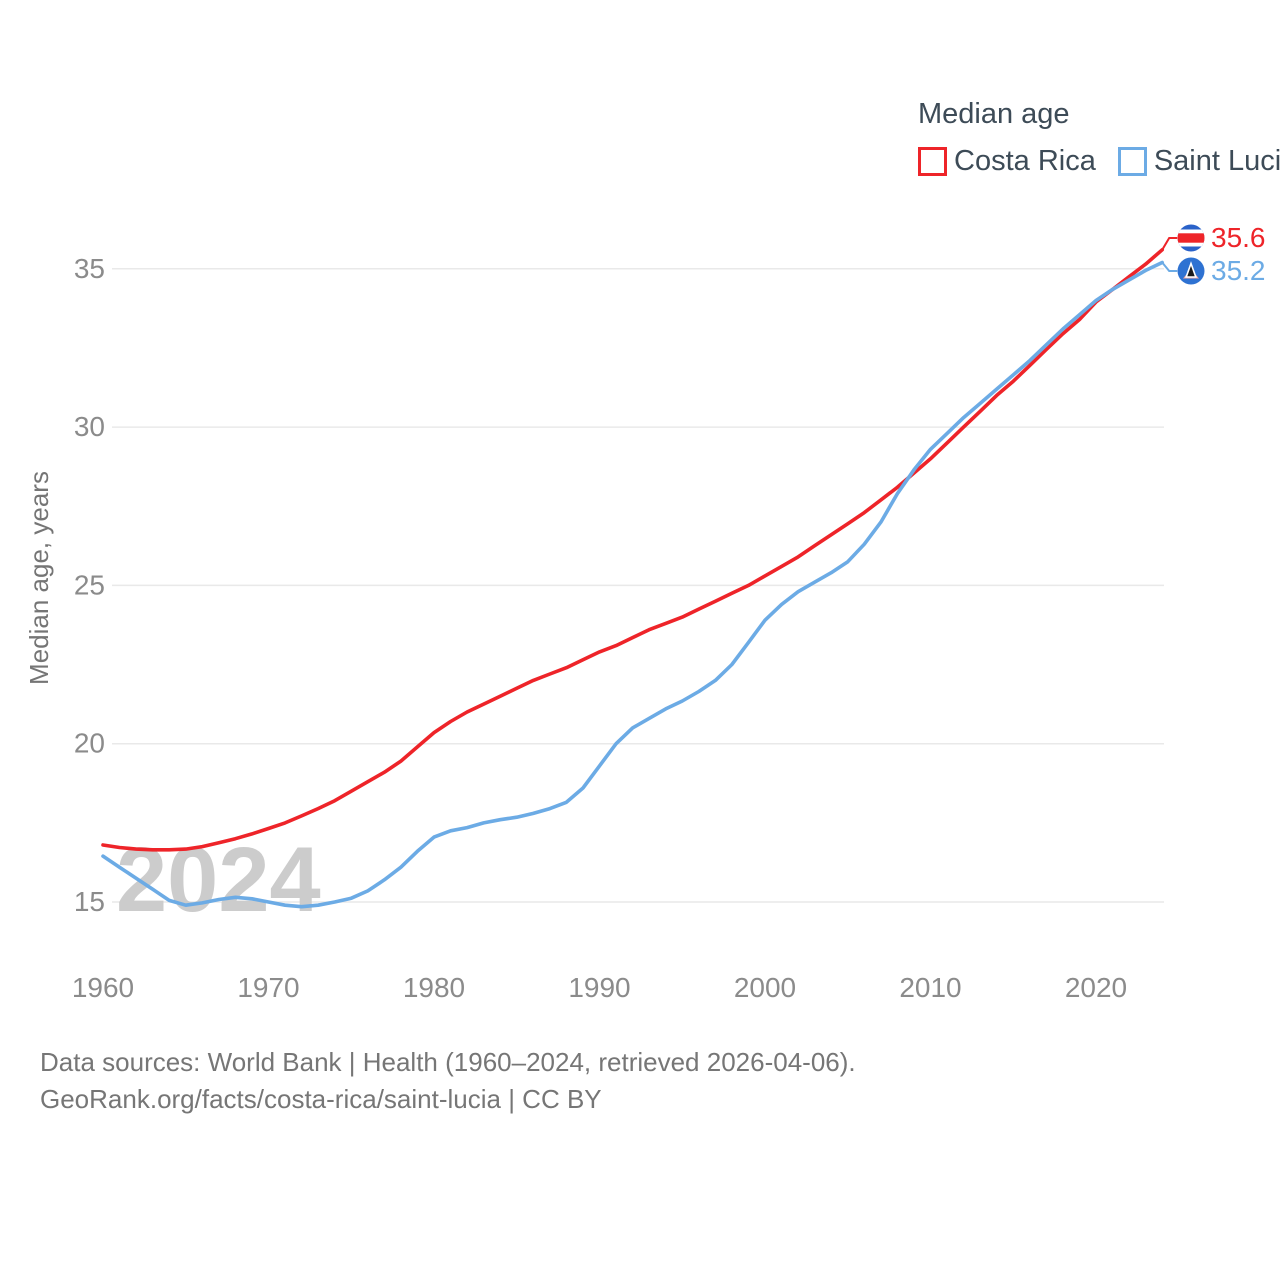  What do you see at coordinates (1096, 987) in the screenshot?
I see `x-tick-2020: 2020` at bounding box center [1096, 987].